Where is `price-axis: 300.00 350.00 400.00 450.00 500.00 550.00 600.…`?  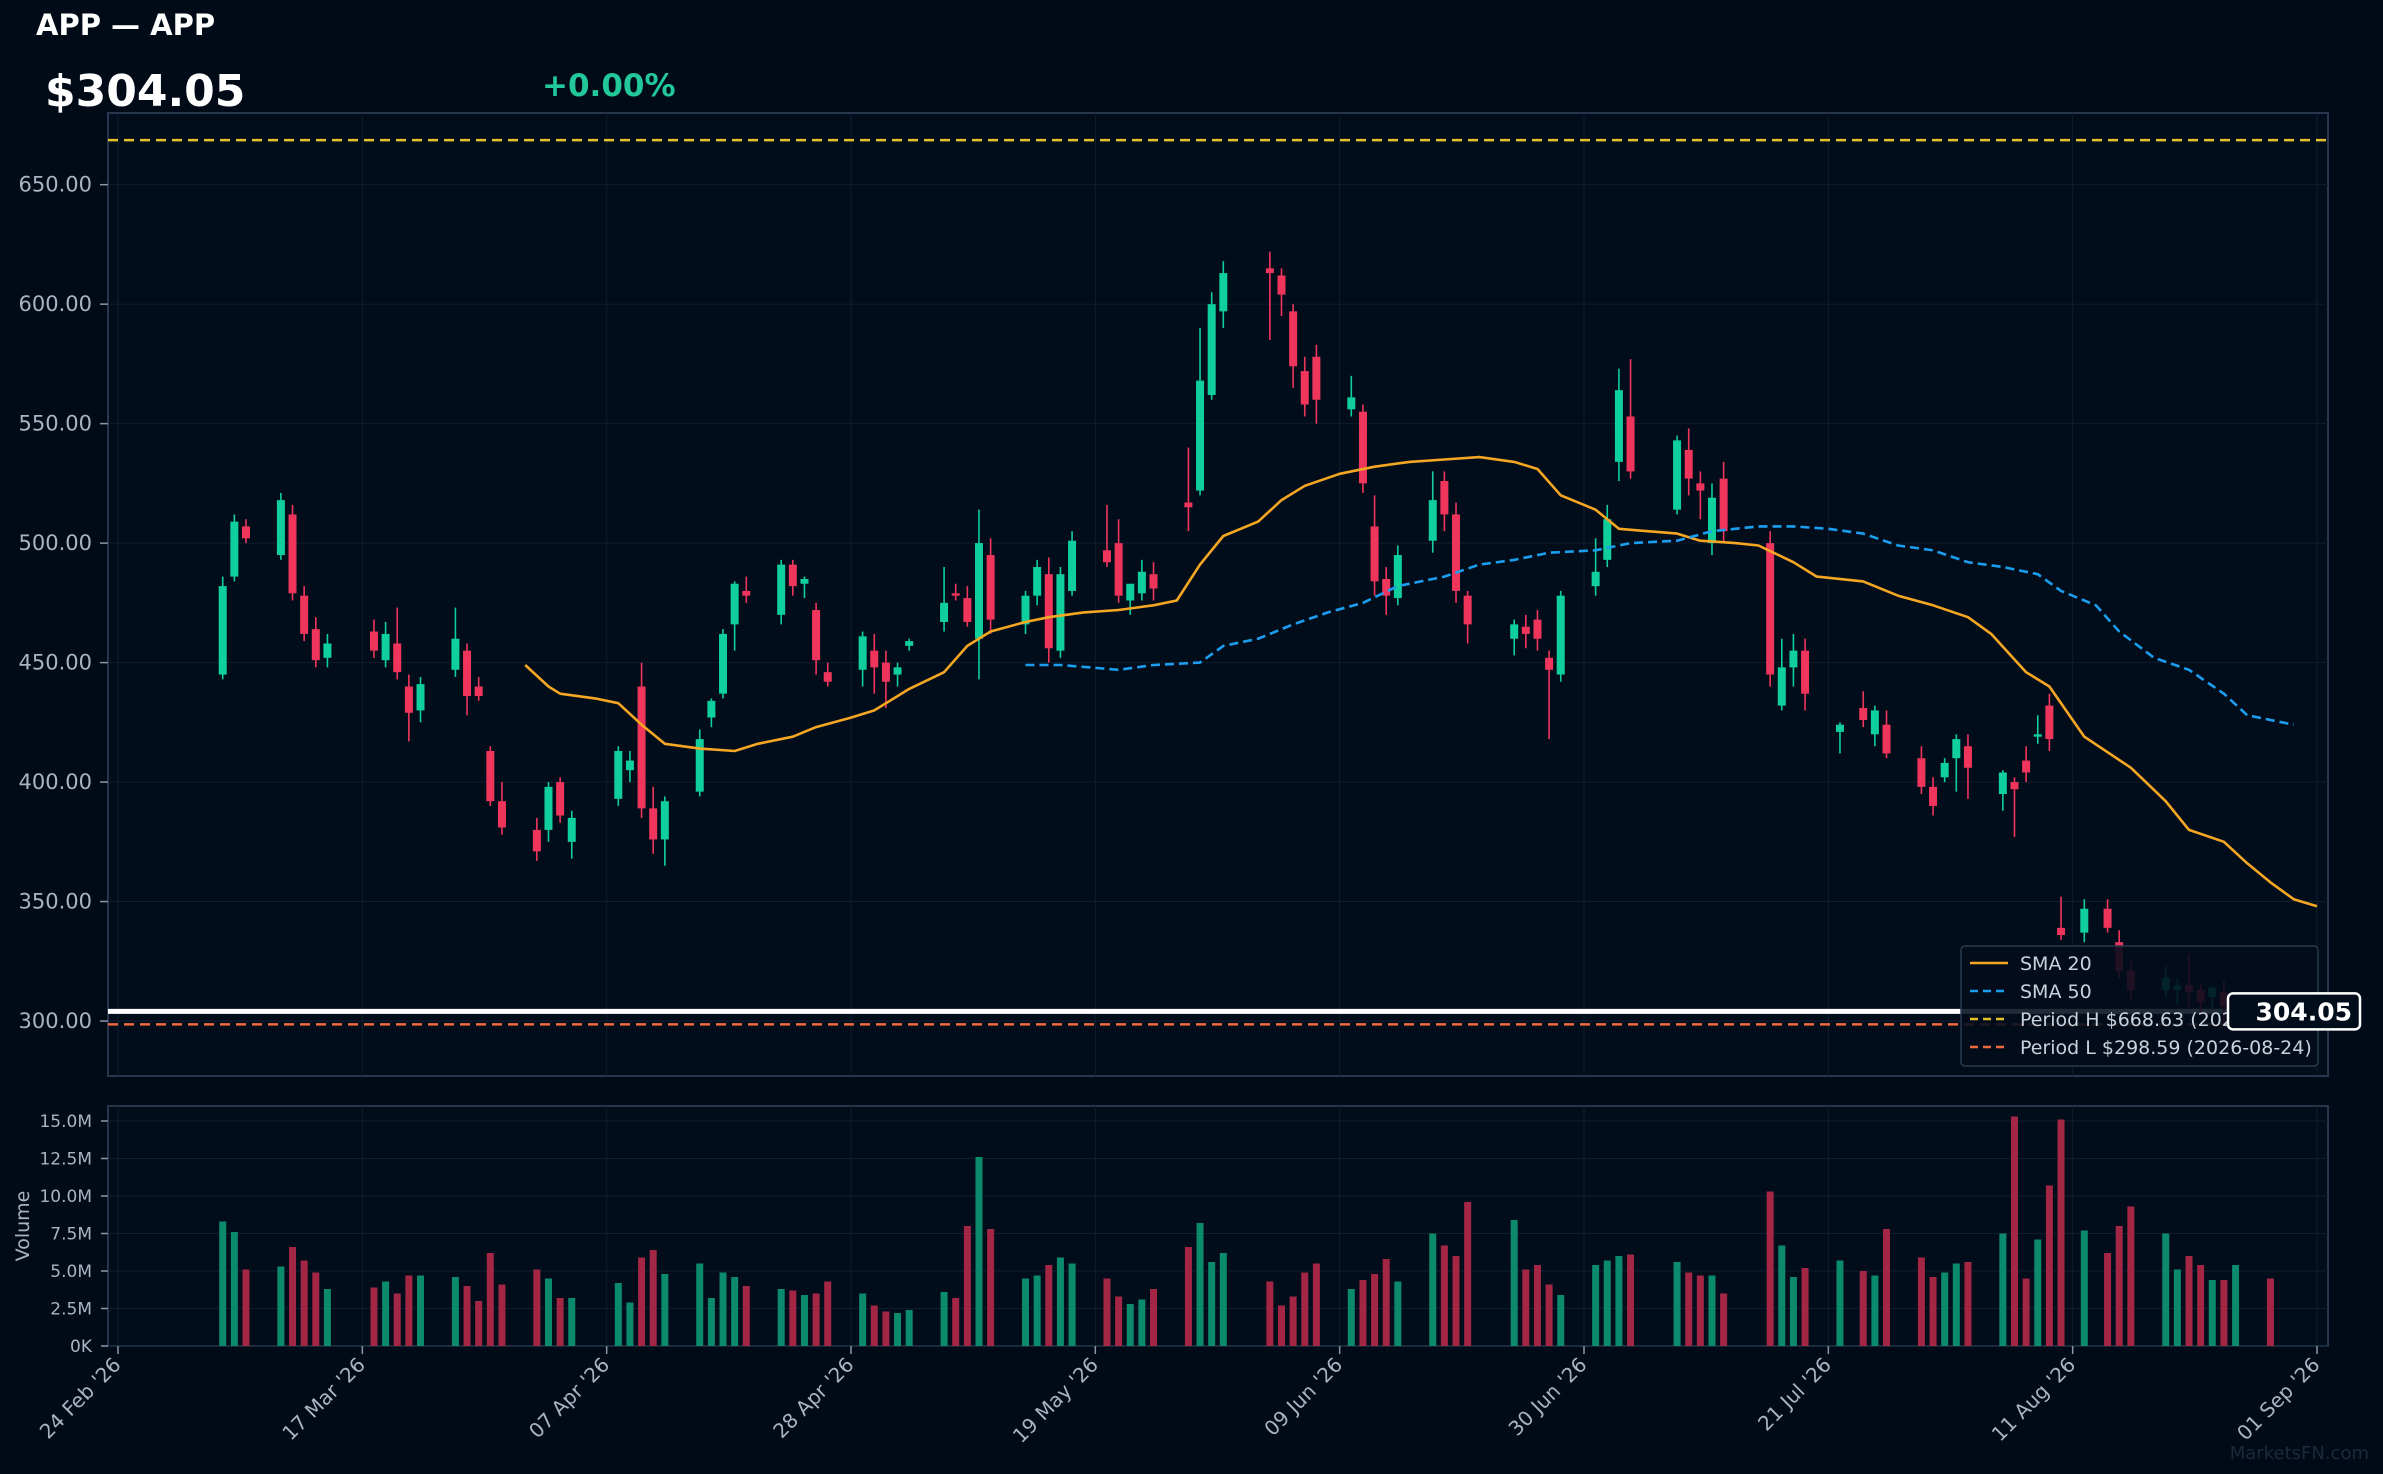
price-axis: 300.00 350.00 400.00 450.00 500.00 550.00 600.… is located at coordinates (63, 603).